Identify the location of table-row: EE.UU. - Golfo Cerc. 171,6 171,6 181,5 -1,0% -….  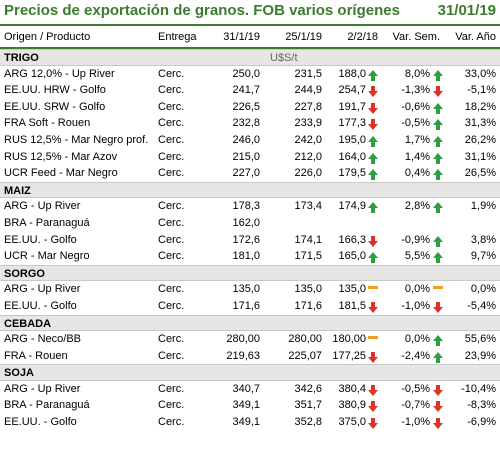
(250, 306).